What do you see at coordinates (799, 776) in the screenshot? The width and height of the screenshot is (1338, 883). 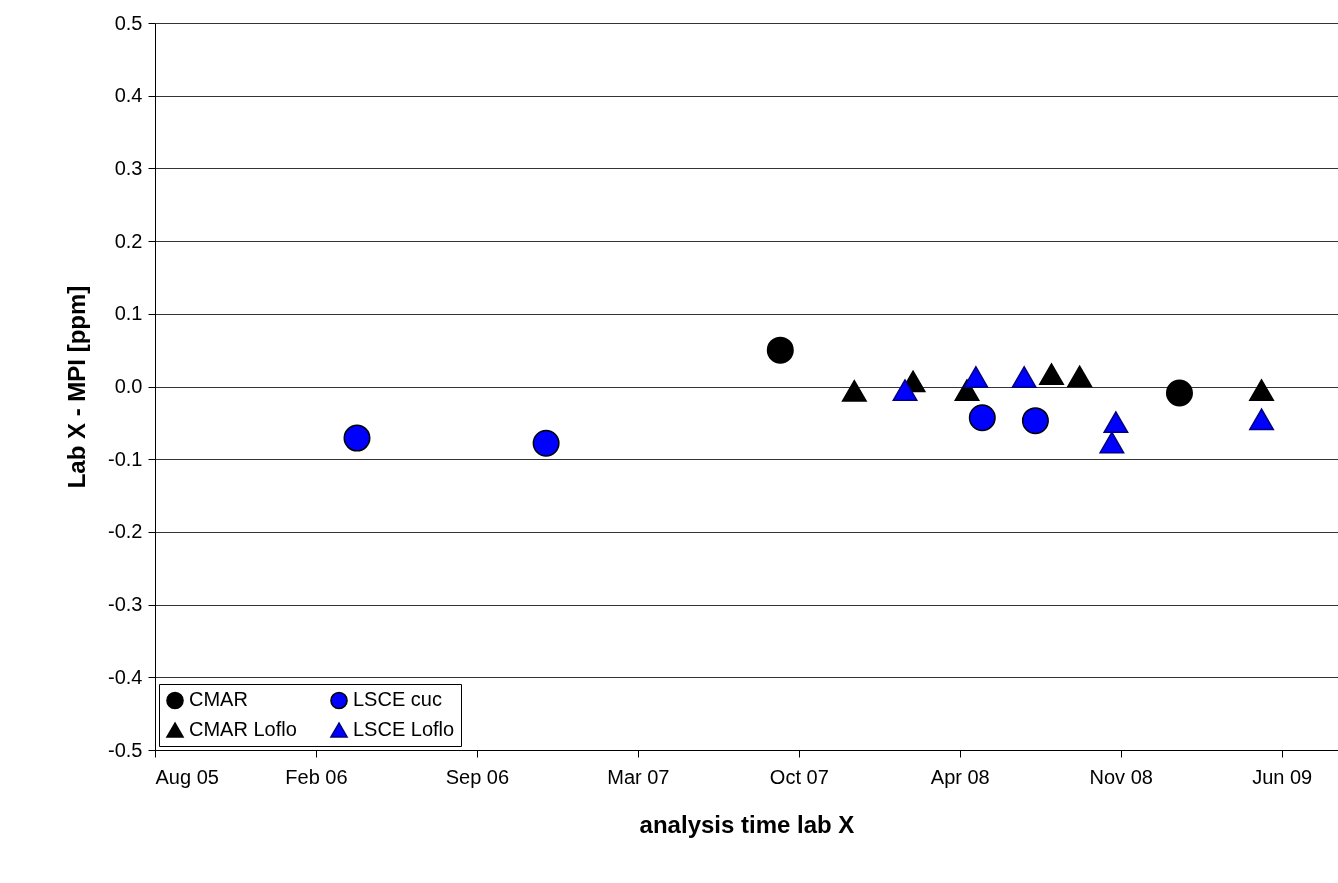 I see `x-tick-label: Oct 07` at bounding box center [799, 776].